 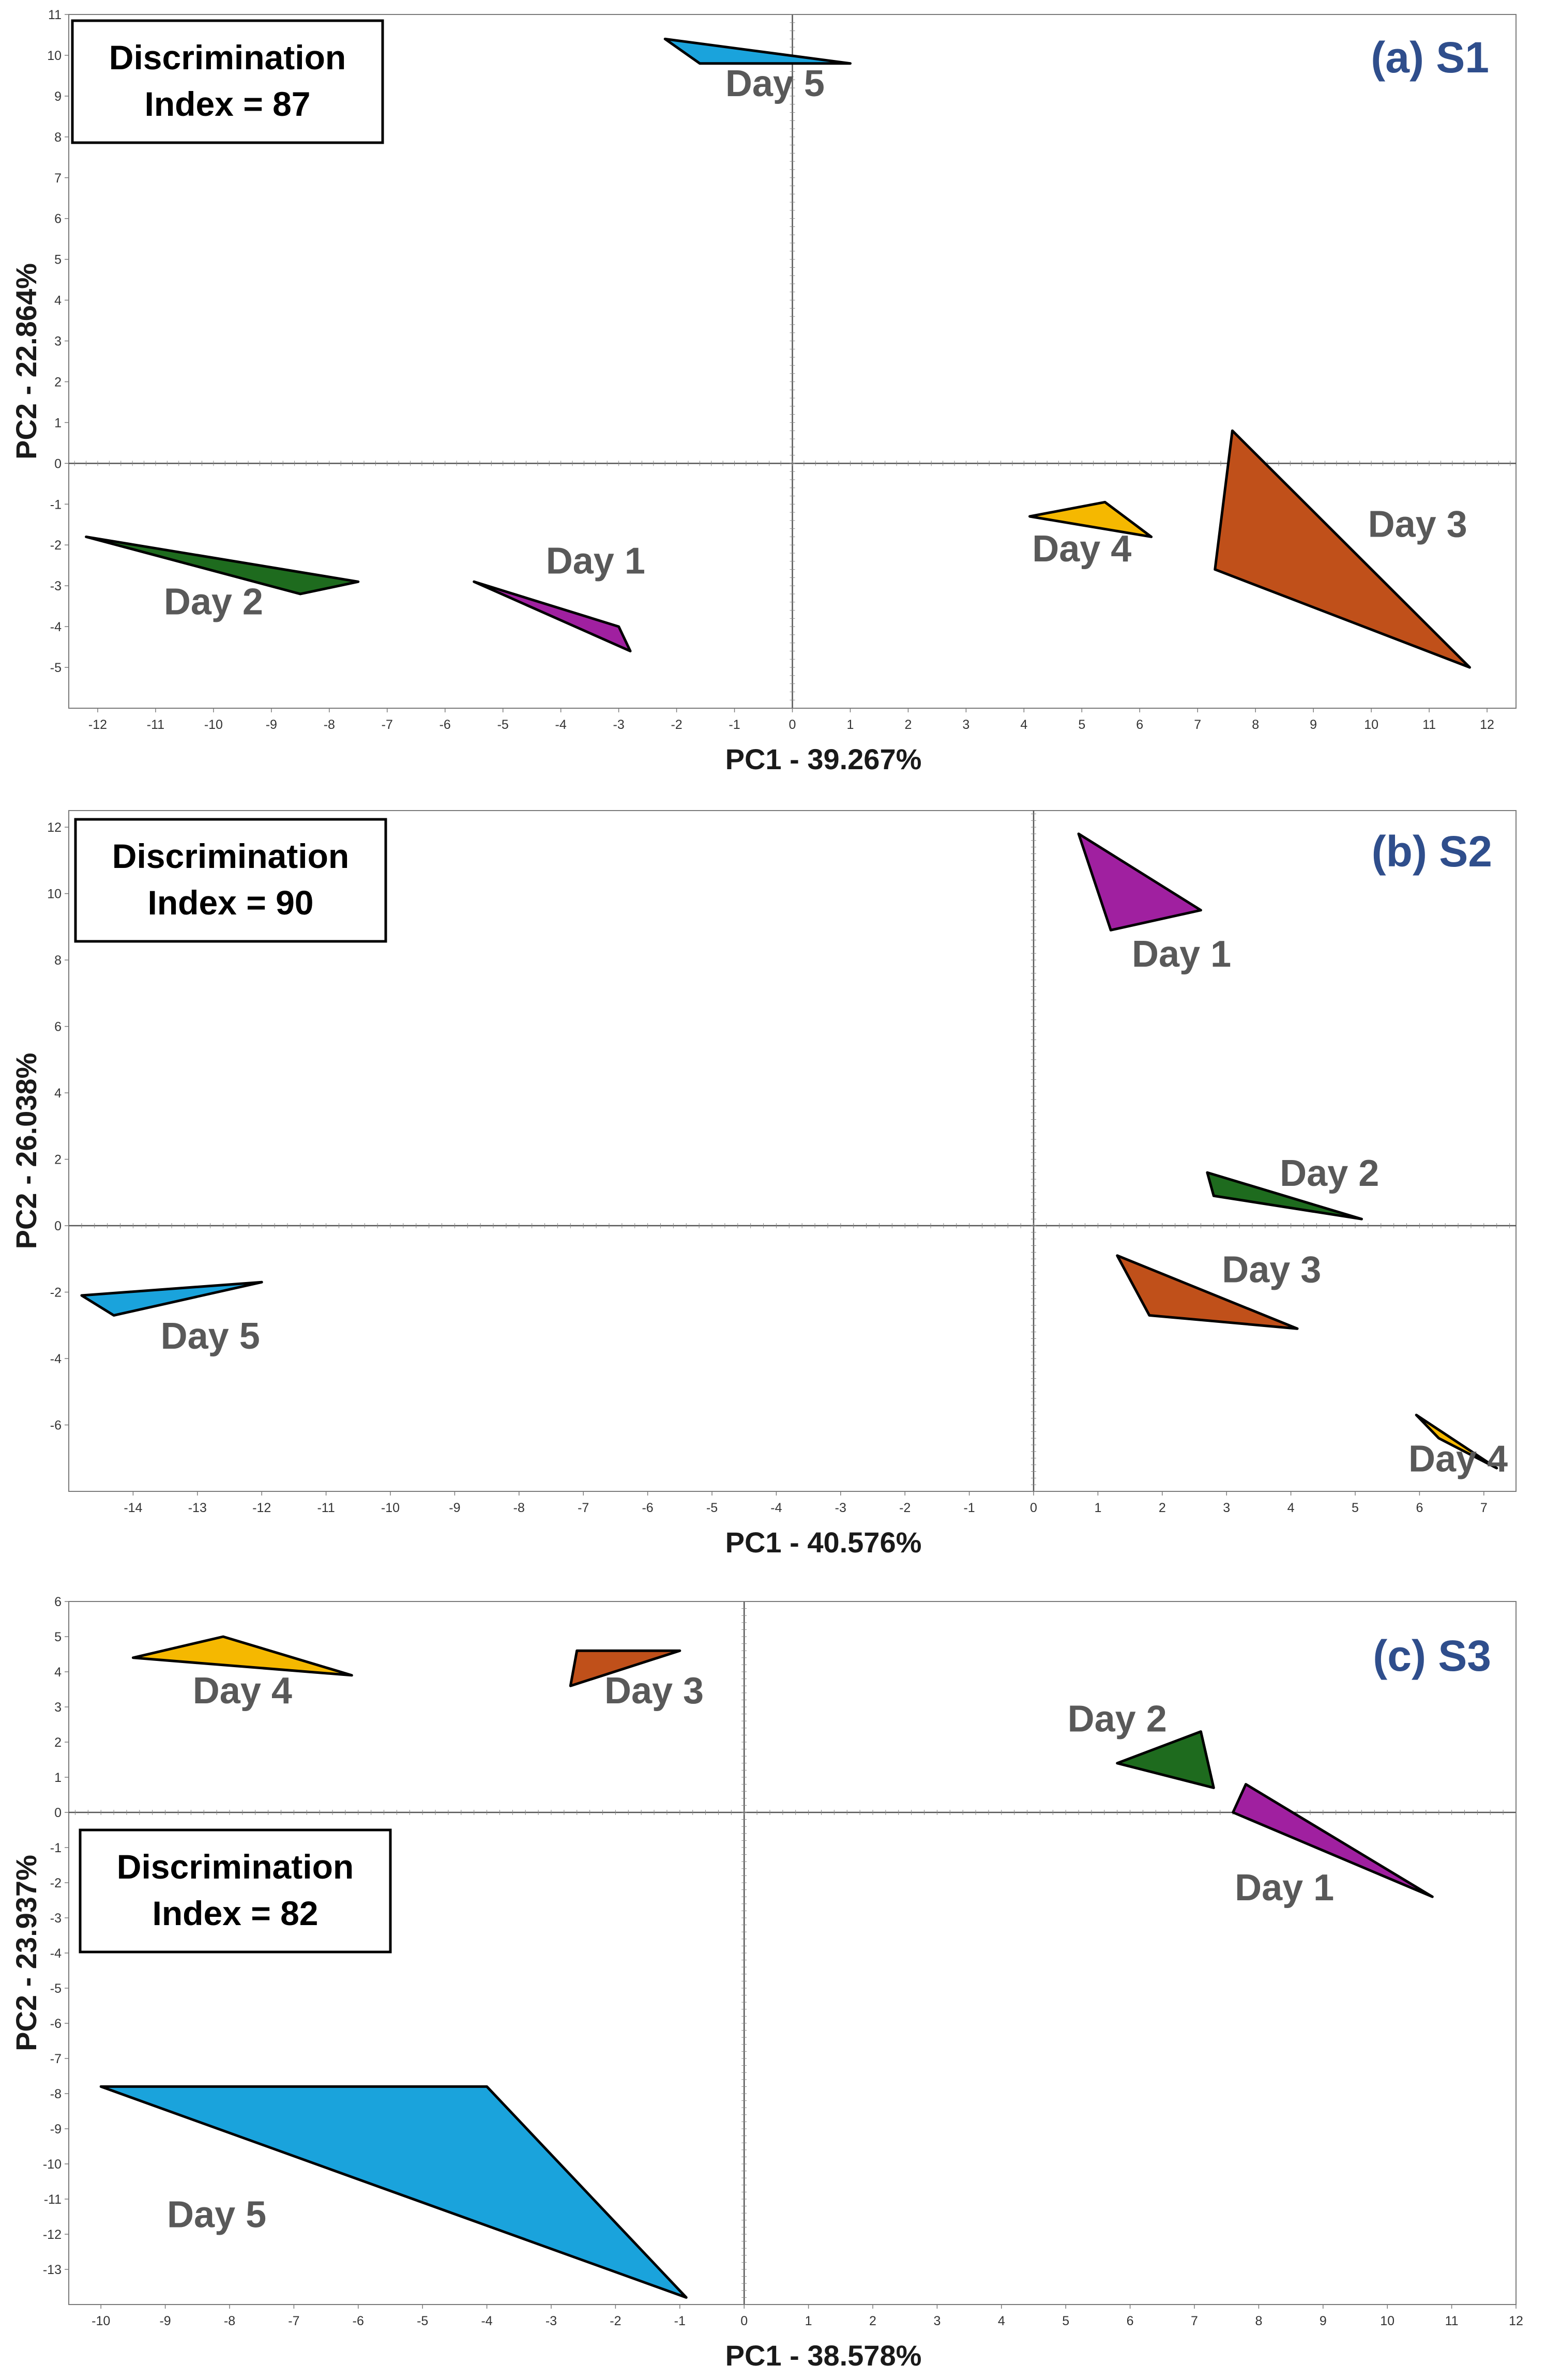 What do you see at coordinates (330, 725) in the screenshot?
I see `x-tick-label: -8` at bounding box center [330, 725].